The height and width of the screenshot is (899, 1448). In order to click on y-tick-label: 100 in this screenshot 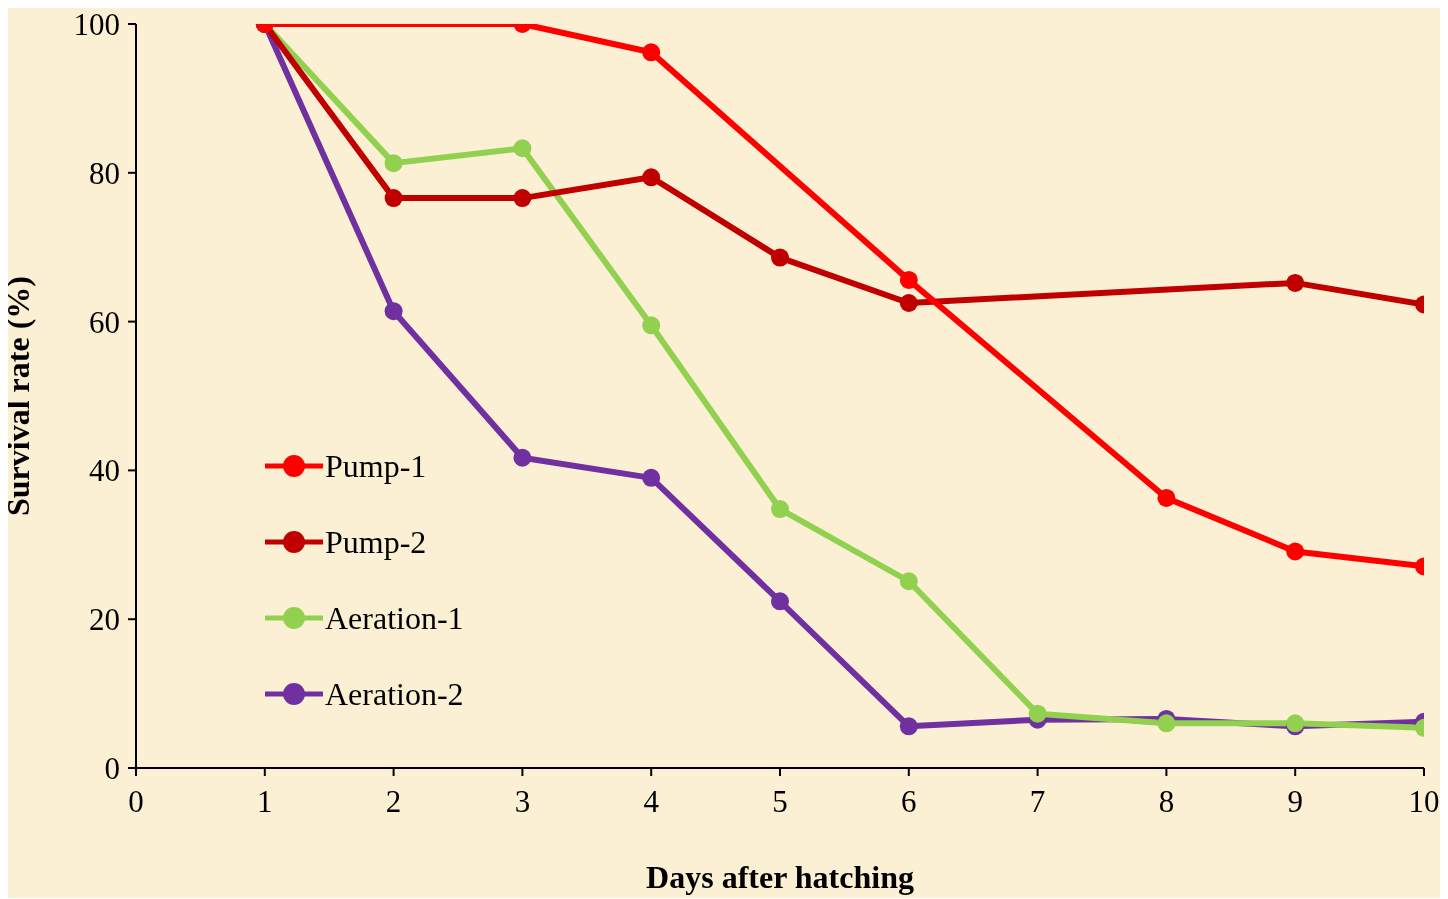, I will do `click(96, 25)`.